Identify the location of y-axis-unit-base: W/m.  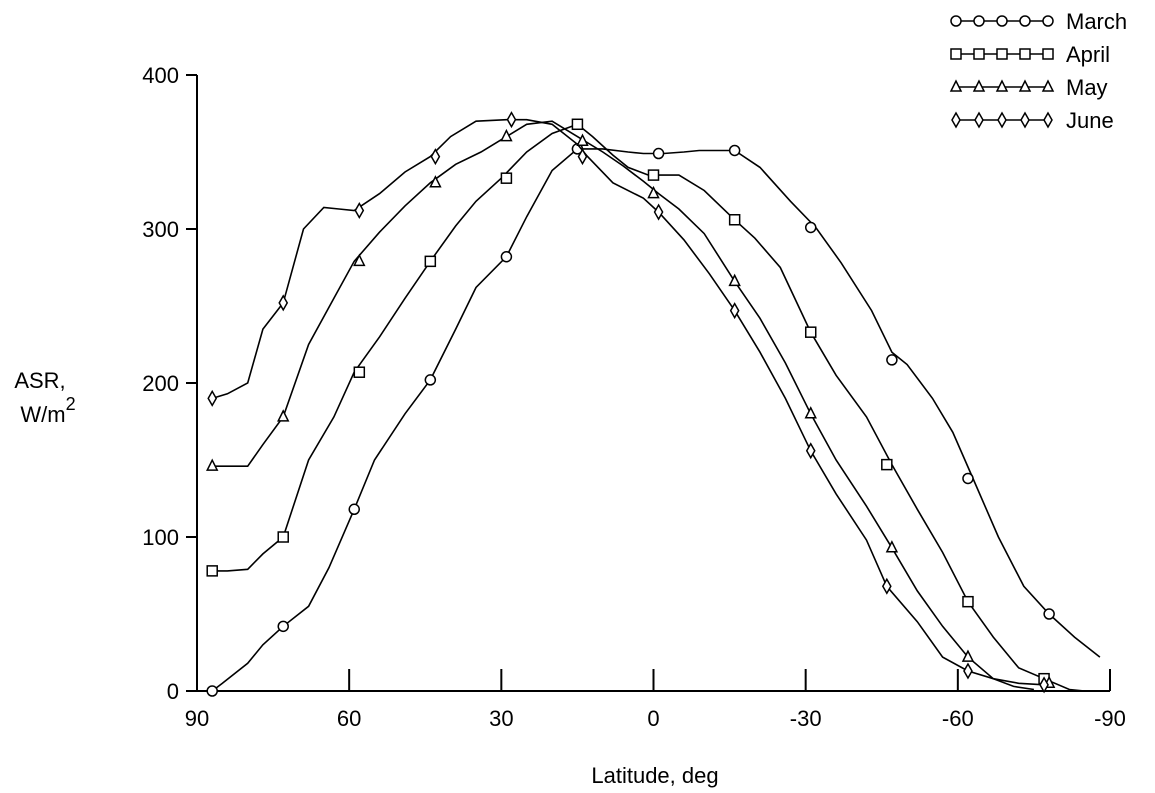
(42, 414).